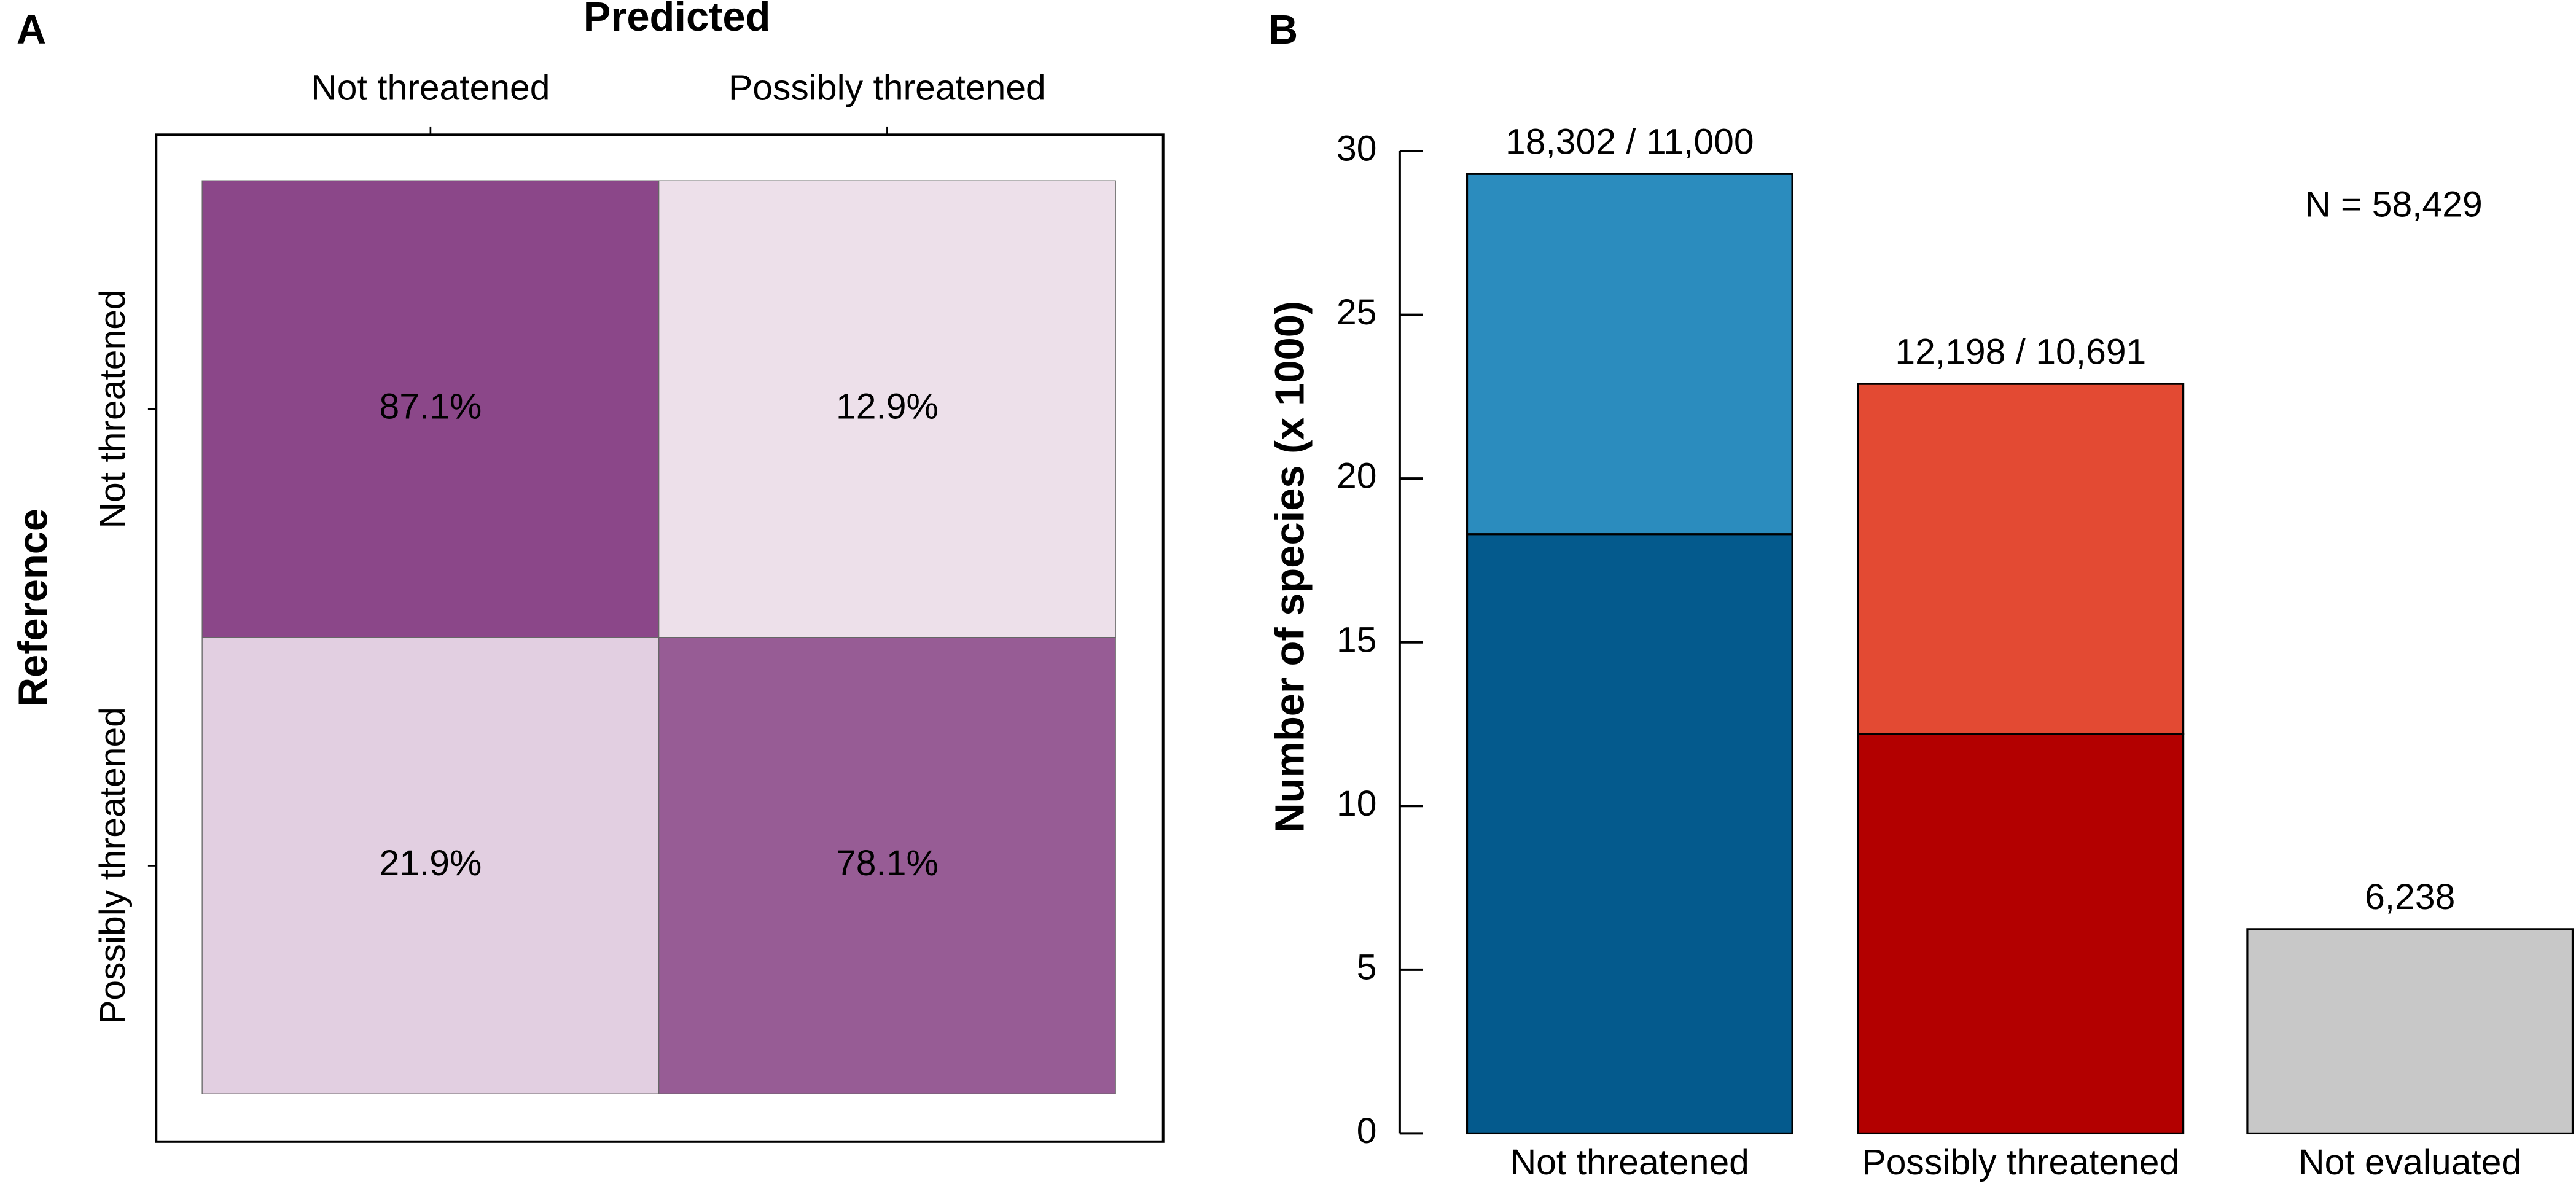 The width and height of the screenshot is (2576, 1186). I want to click on annotation: N = 58,429, so click(2393, 205).